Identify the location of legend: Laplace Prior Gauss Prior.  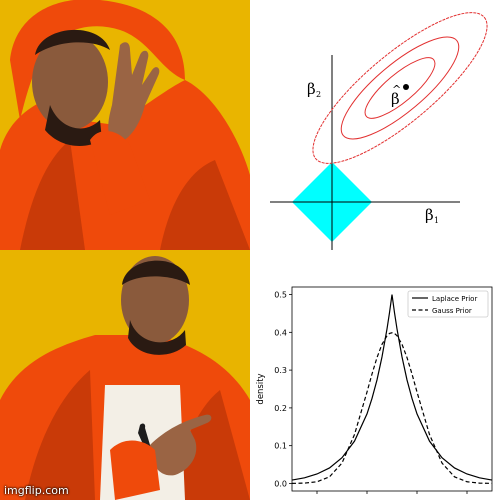
(448, 304).